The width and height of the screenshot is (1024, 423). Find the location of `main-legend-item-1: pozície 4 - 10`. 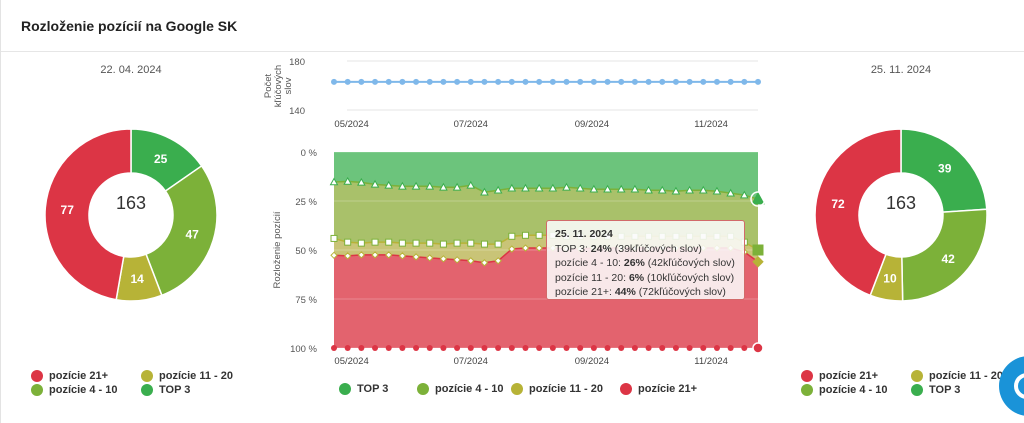

main-legend-item-1: pozície 4 - 10 is located at coordinates (460, 389).